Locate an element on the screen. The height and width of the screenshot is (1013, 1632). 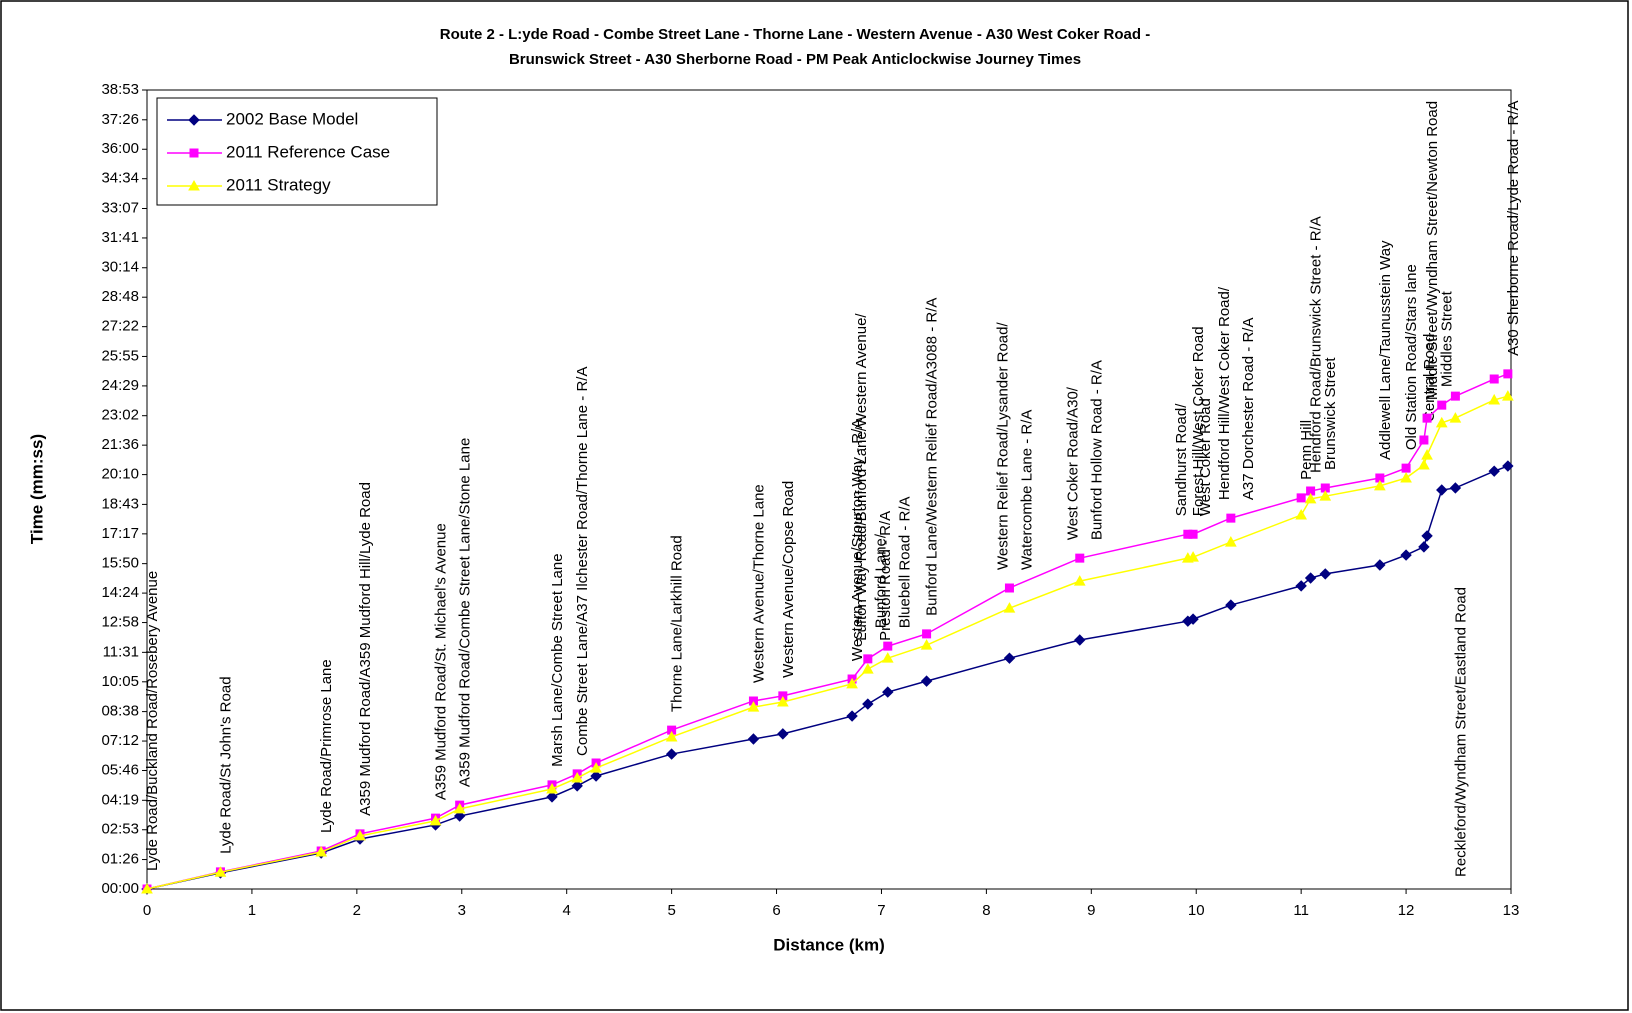
y-tick-label: 28:48 is located at coordinates (120, 296).